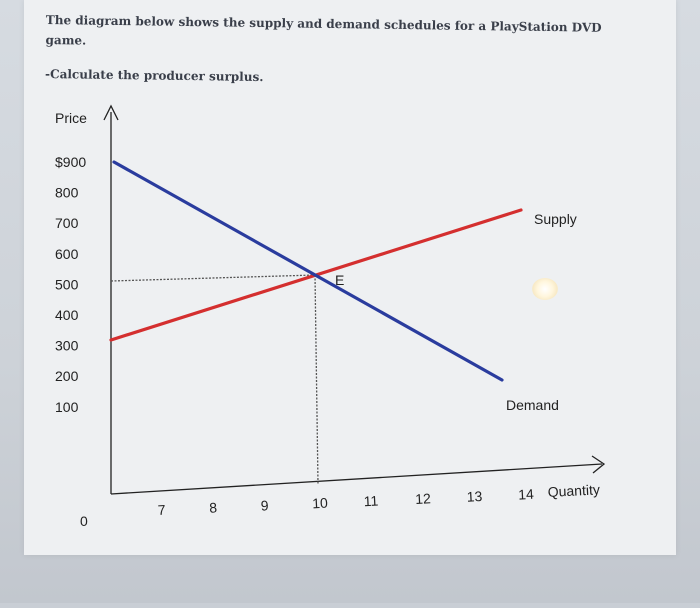 The image size is (700, 608). I want to click on y-tick-label-600: 600, so click(67, 254).